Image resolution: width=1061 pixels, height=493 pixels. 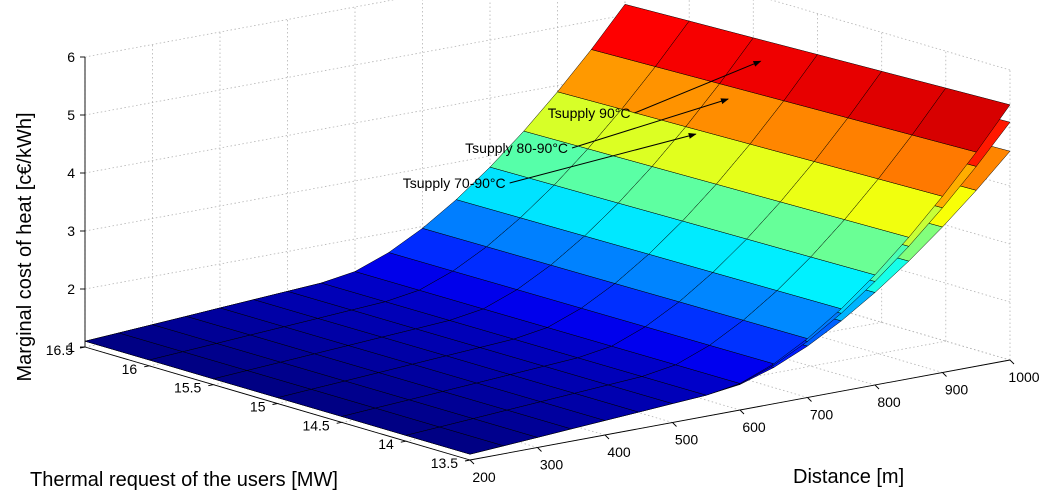 What do you see at coordinates (71, 173) in the screenshot?
I see `z-tick-label: 4` at bounding box center [71, 173].